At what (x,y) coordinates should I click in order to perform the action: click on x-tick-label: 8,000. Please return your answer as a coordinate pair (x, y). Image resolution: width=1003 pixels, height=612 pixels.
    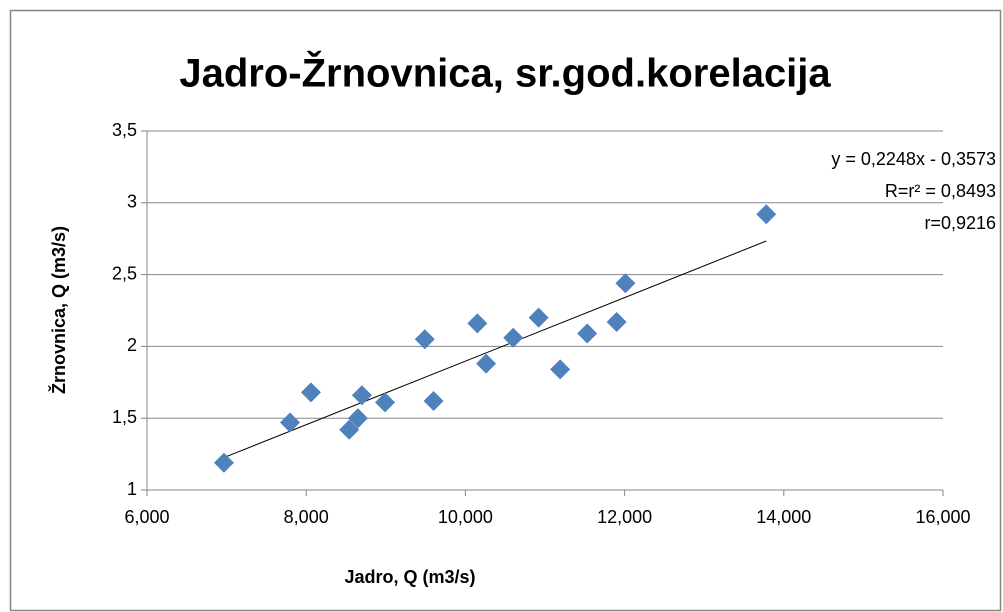
    Looking at the image, I should click on (306, 517).